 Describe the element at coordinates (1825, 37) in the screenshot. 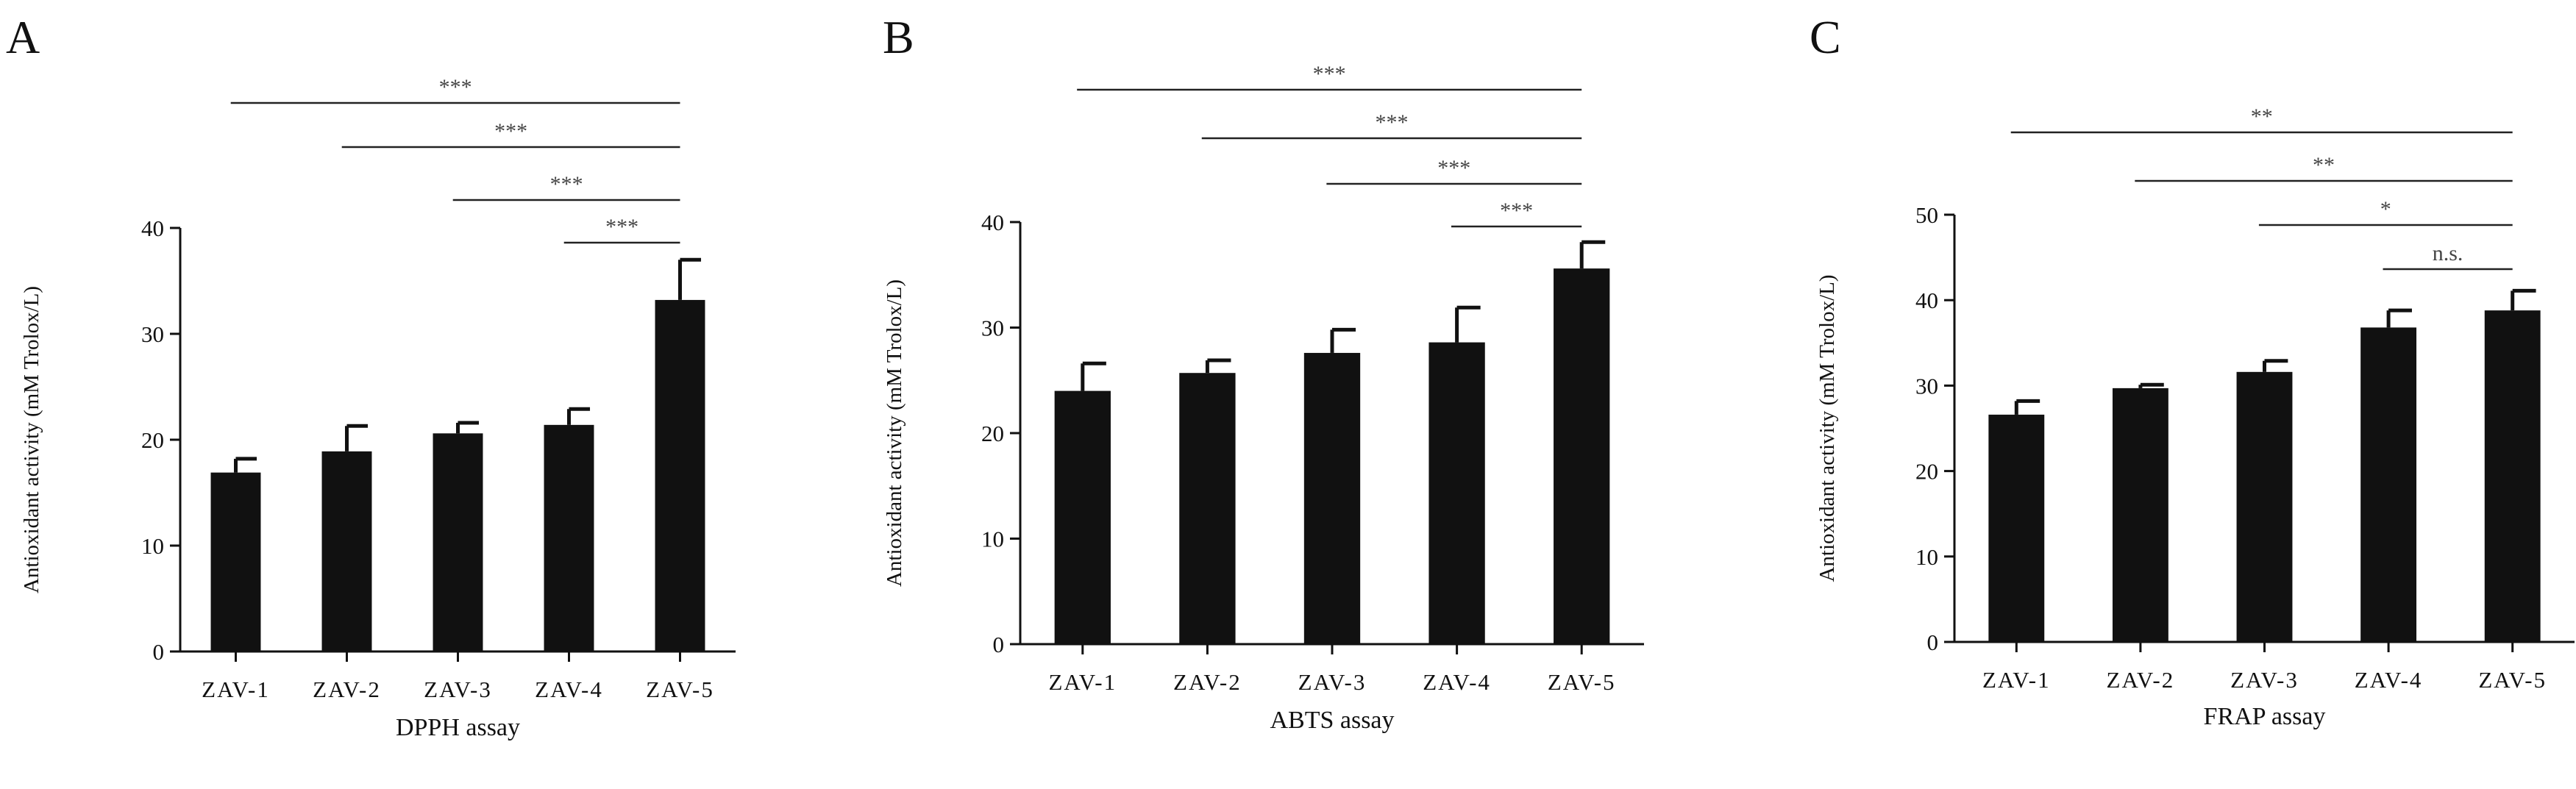

I see `panel-letter-c: C` at that location.